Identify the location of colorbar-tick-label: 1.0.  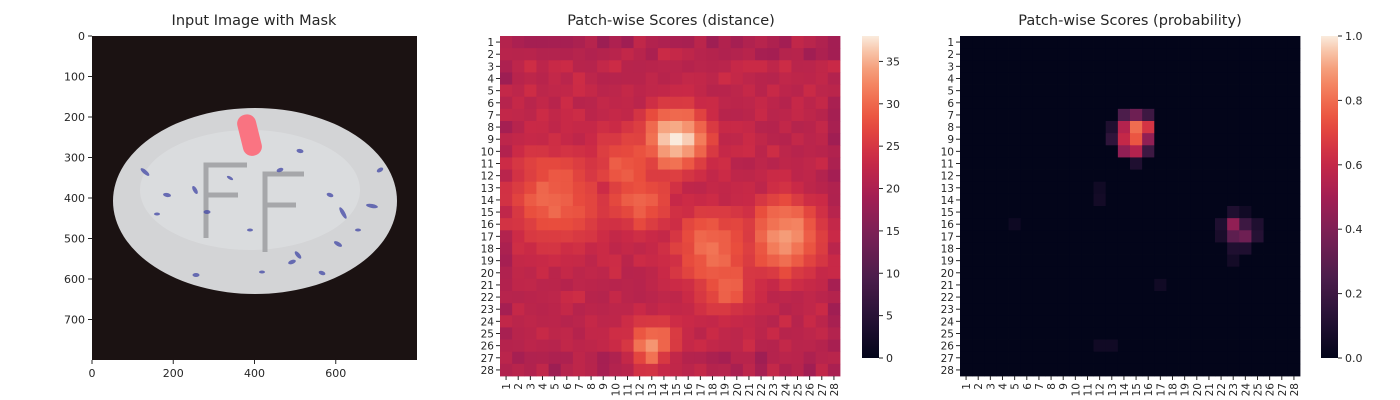
(1354, 36).